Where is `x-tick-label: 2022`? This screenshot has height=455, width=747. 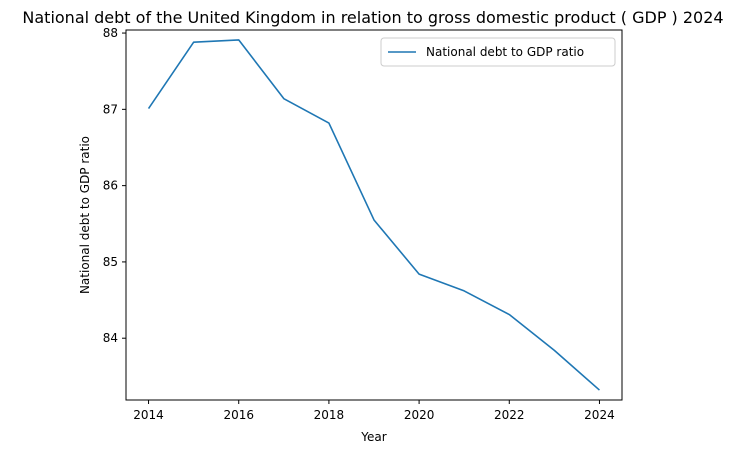 x-tick-label: 2022 is located at coordinates (509, 415).